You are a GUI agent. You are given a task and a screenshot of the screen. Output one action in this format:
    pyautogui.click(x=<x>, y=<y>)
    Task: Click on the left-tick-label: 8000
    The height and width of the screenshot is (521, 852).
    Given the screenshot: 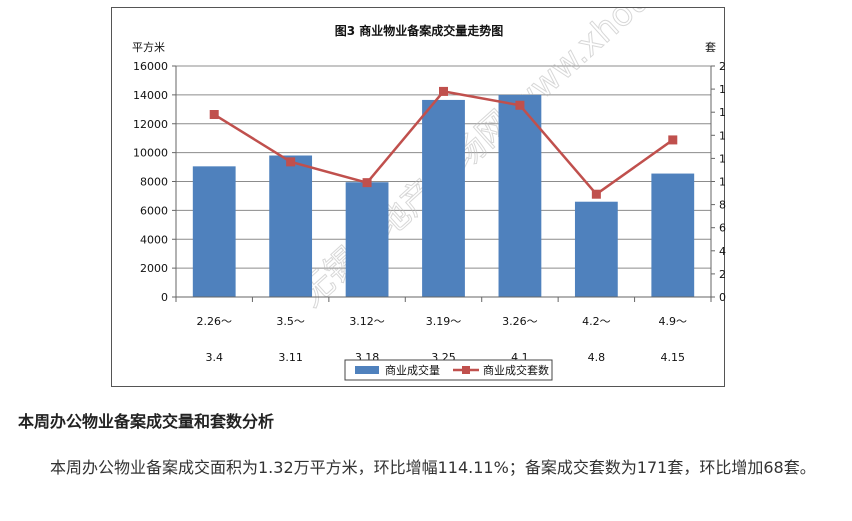 What is the action you would take?
    pyautogui.click(x=154, y=182)
    